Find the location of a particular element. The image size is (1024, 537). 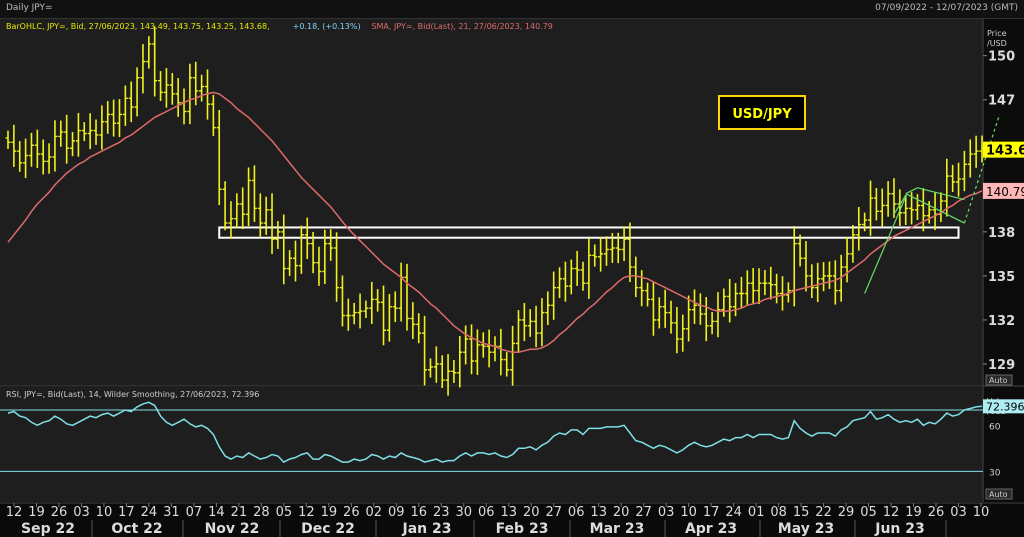

trend-line-up is located at coordinates (885, 245).